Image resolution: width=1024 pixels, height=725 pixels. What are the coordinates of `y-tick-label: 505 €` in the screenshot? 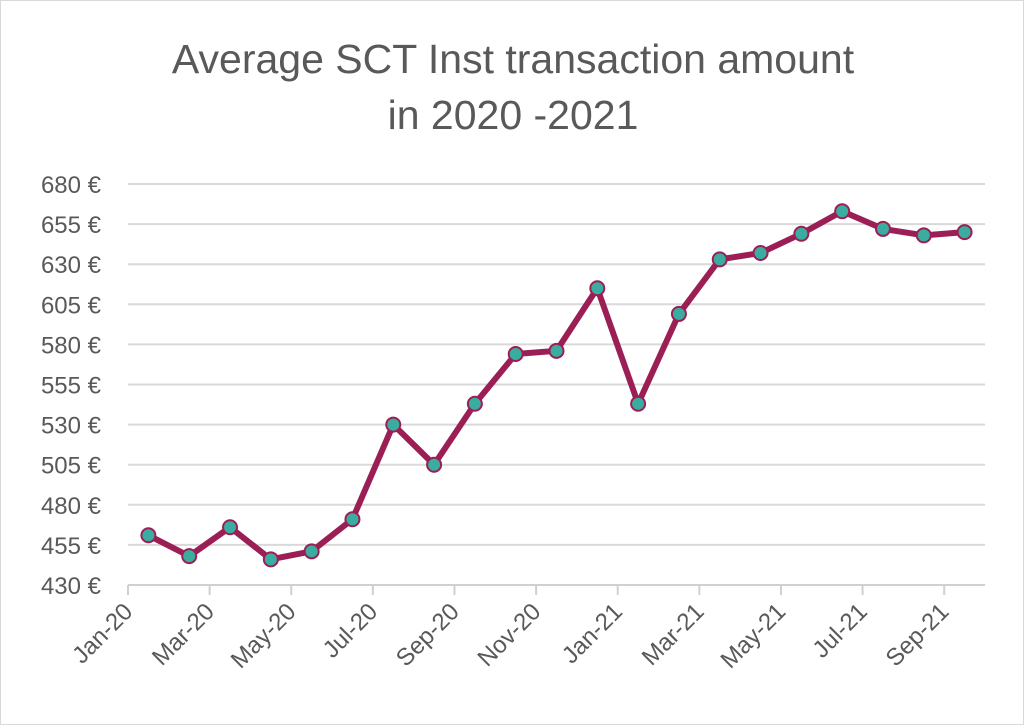 It's located at (71, 466).